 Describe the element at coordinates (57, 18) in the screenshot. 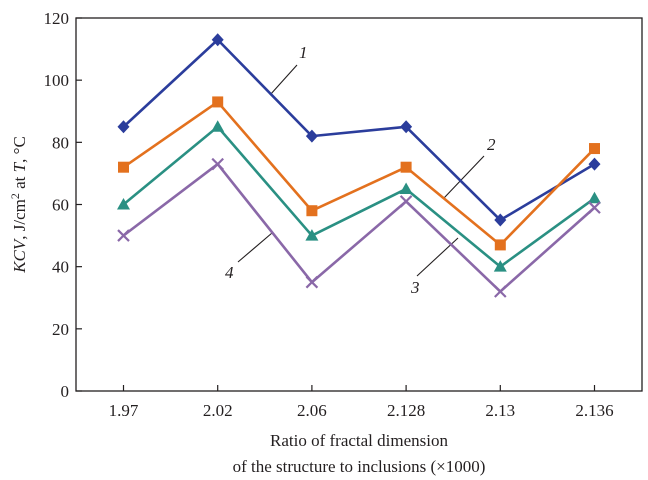

I see `y-tick-label: 120` at that location.